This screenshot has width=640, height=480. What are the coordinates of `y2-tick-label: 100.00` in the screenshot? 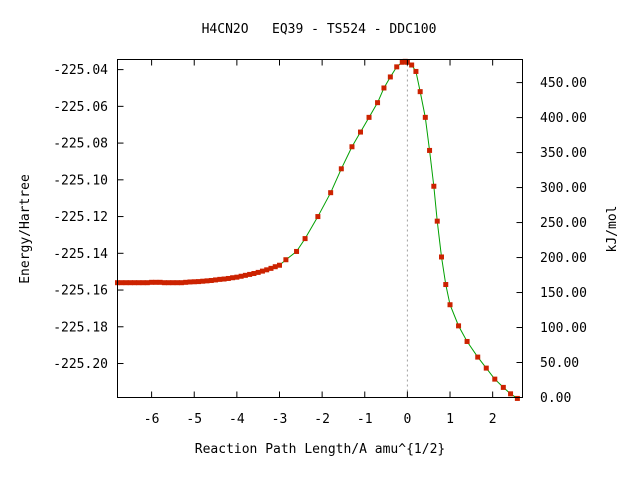 It's located at (563, 328).